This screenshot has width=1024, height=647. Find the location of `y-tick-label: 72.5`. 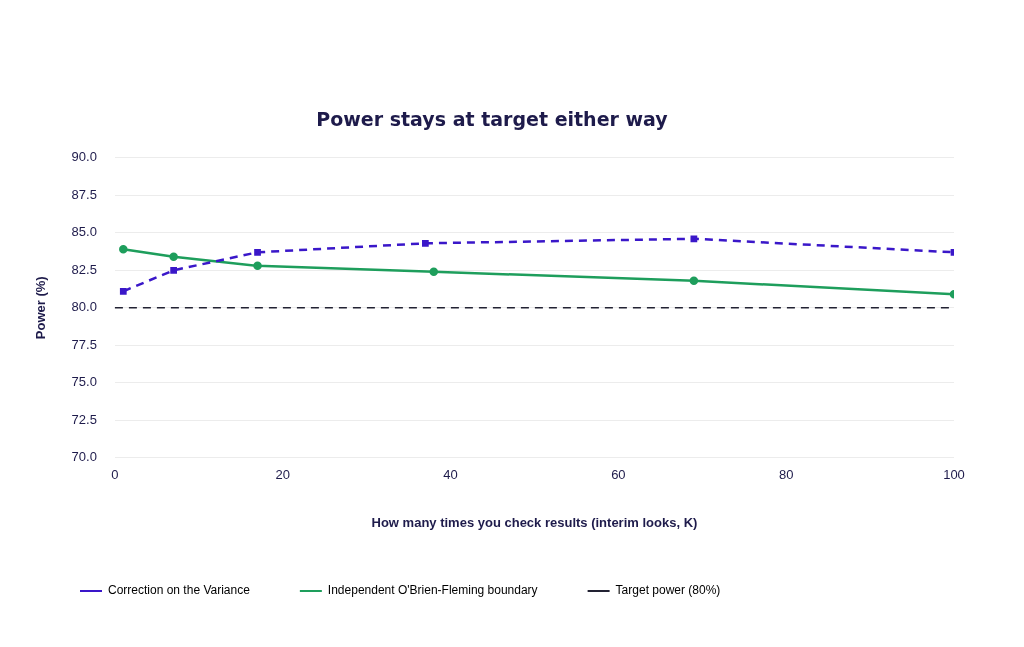

y-tick-label: 72.5 is located at coordinates (84, 419).